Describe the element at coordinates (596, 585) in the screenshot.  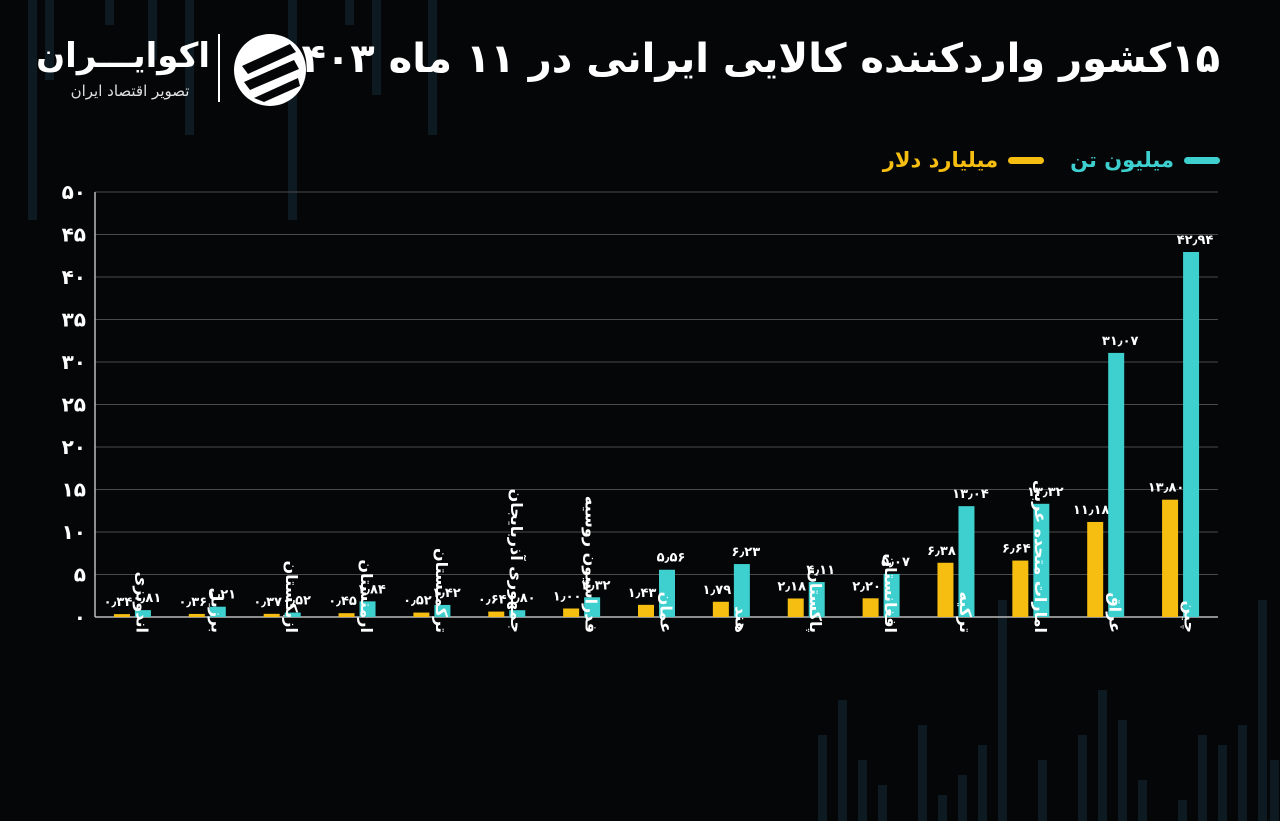
I see `data-label-tons: ۲٫۳۲` at that location.